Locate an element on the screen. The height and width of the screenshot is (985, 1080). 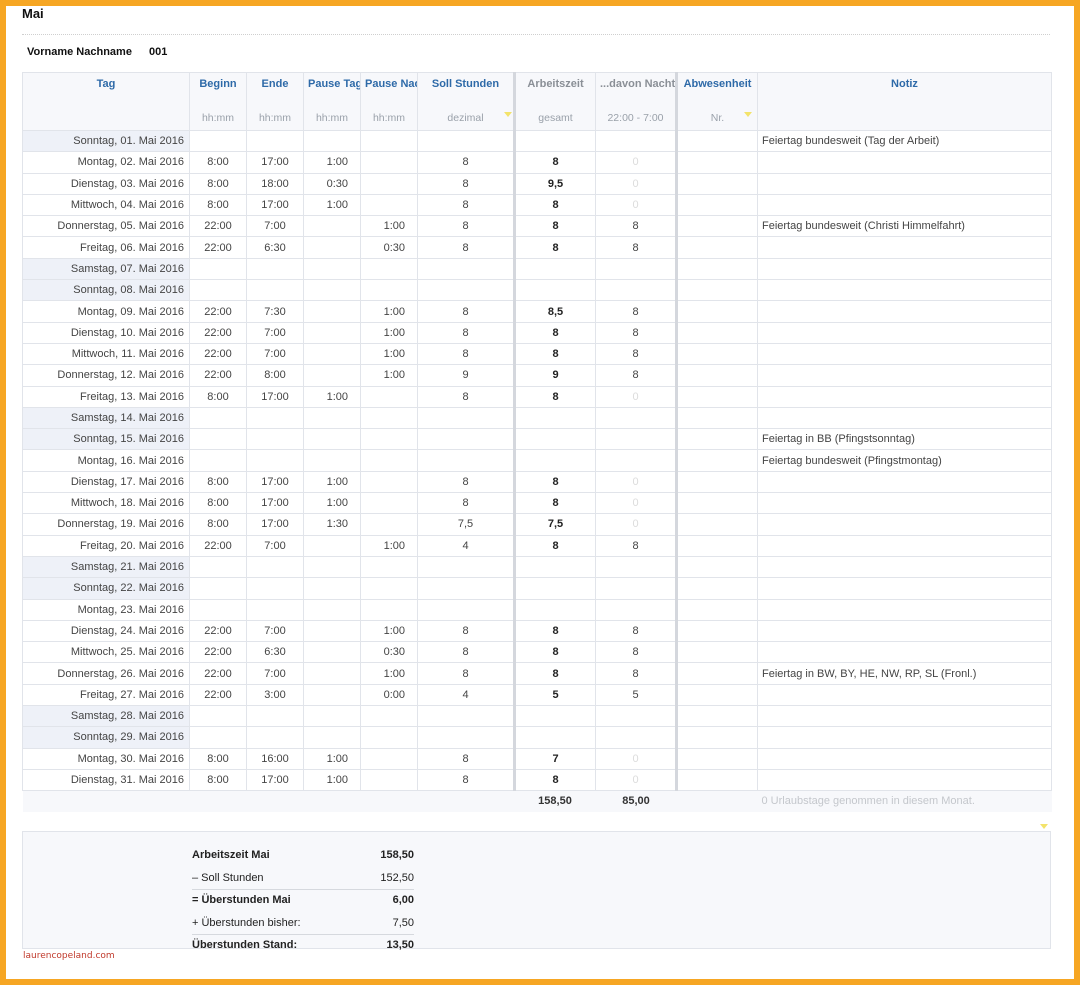
employee-id: 001 is located at coordinates (158, 52).